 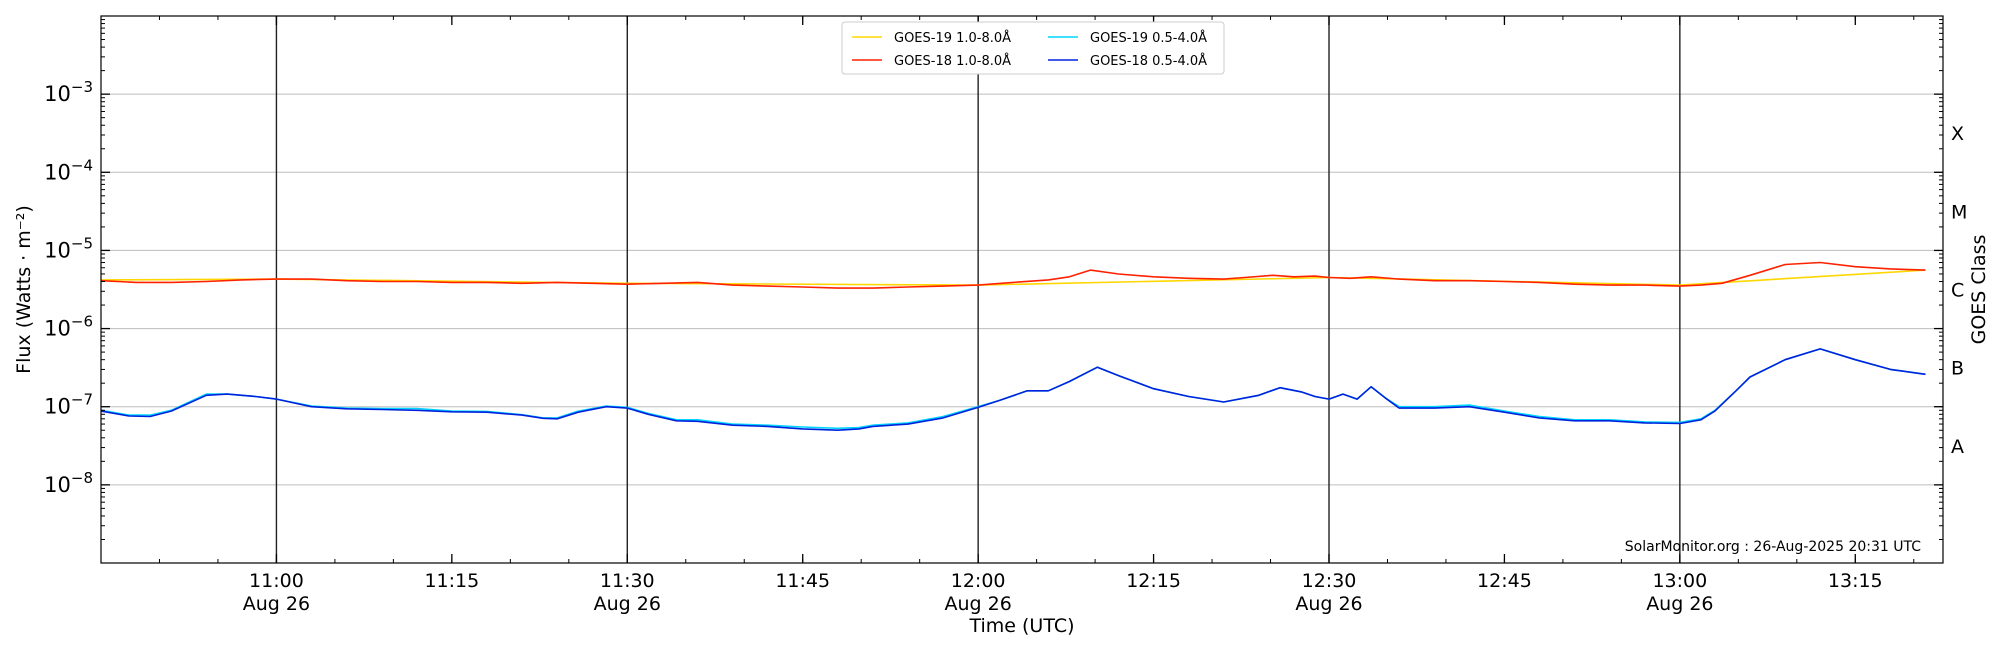 I want to click on legend-entry-label: GOES-19 0.5-4.0Å, so click(x=1148, y=38).